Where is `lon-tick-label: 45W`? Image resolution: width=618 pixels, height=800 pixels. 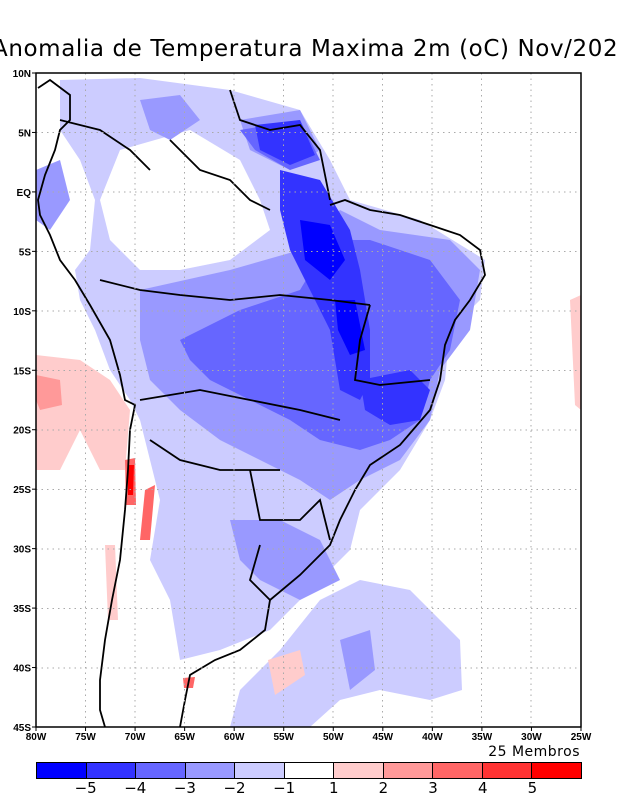
lon-tick-label: 45W is located at coordinates (383, 737).